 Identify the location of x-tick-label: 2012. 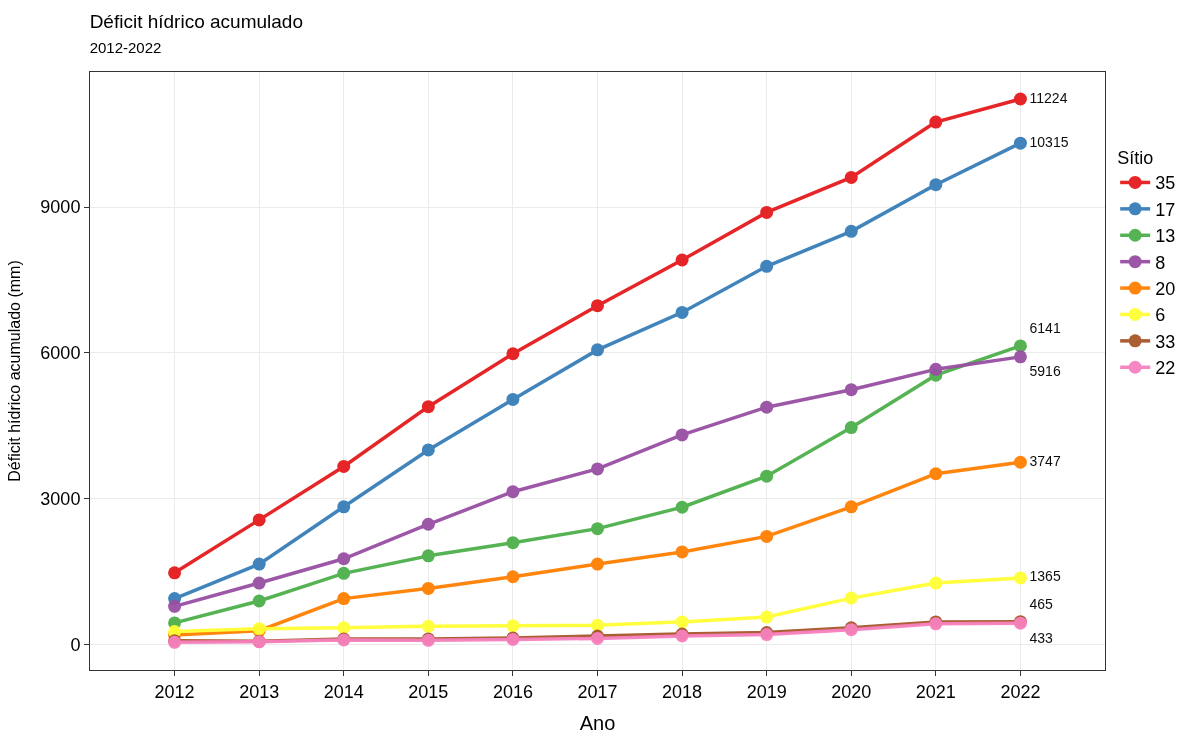
(174, 691).